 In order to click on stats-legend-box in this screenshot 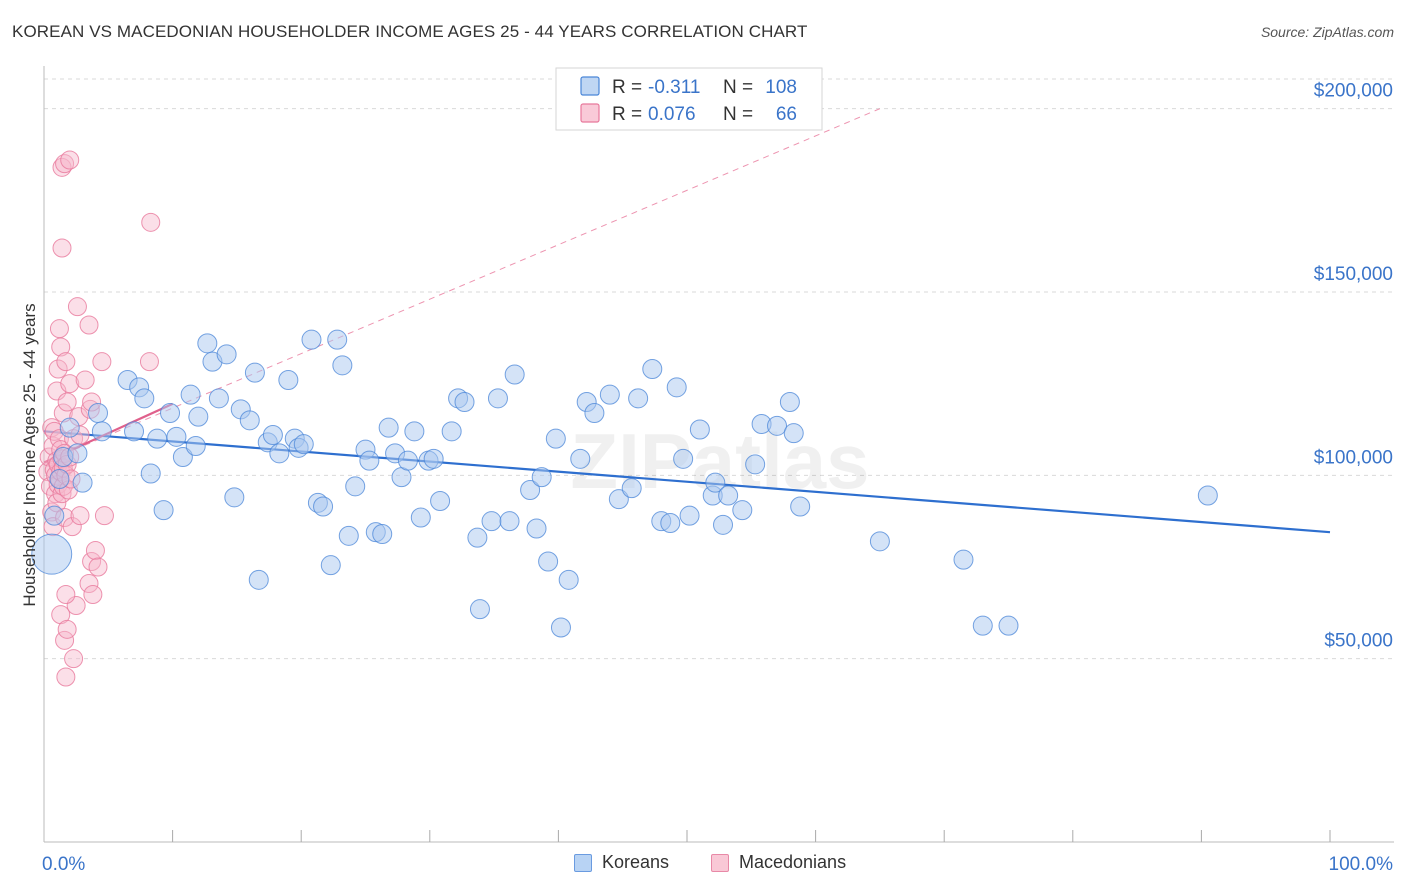, I will do `click(689, 99)`.